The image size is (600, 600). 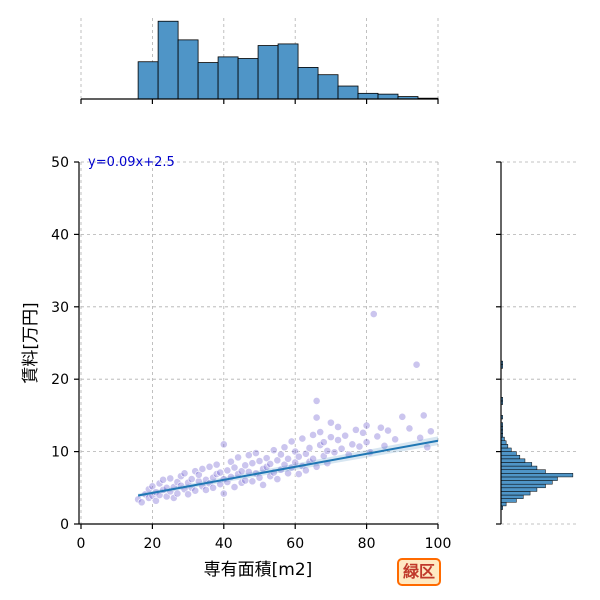 What do you see at coordinates (60, 163) in the screenshot?
I see `y-tick-label: 50` at bounding box center [60, 163].